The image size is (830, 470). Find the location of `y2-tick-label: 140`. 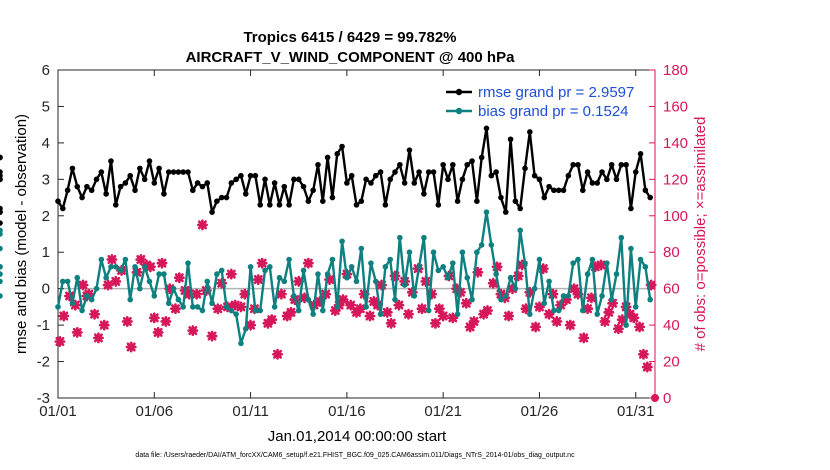

y2-tick-label: 140 is located at coordinates (675, 143).